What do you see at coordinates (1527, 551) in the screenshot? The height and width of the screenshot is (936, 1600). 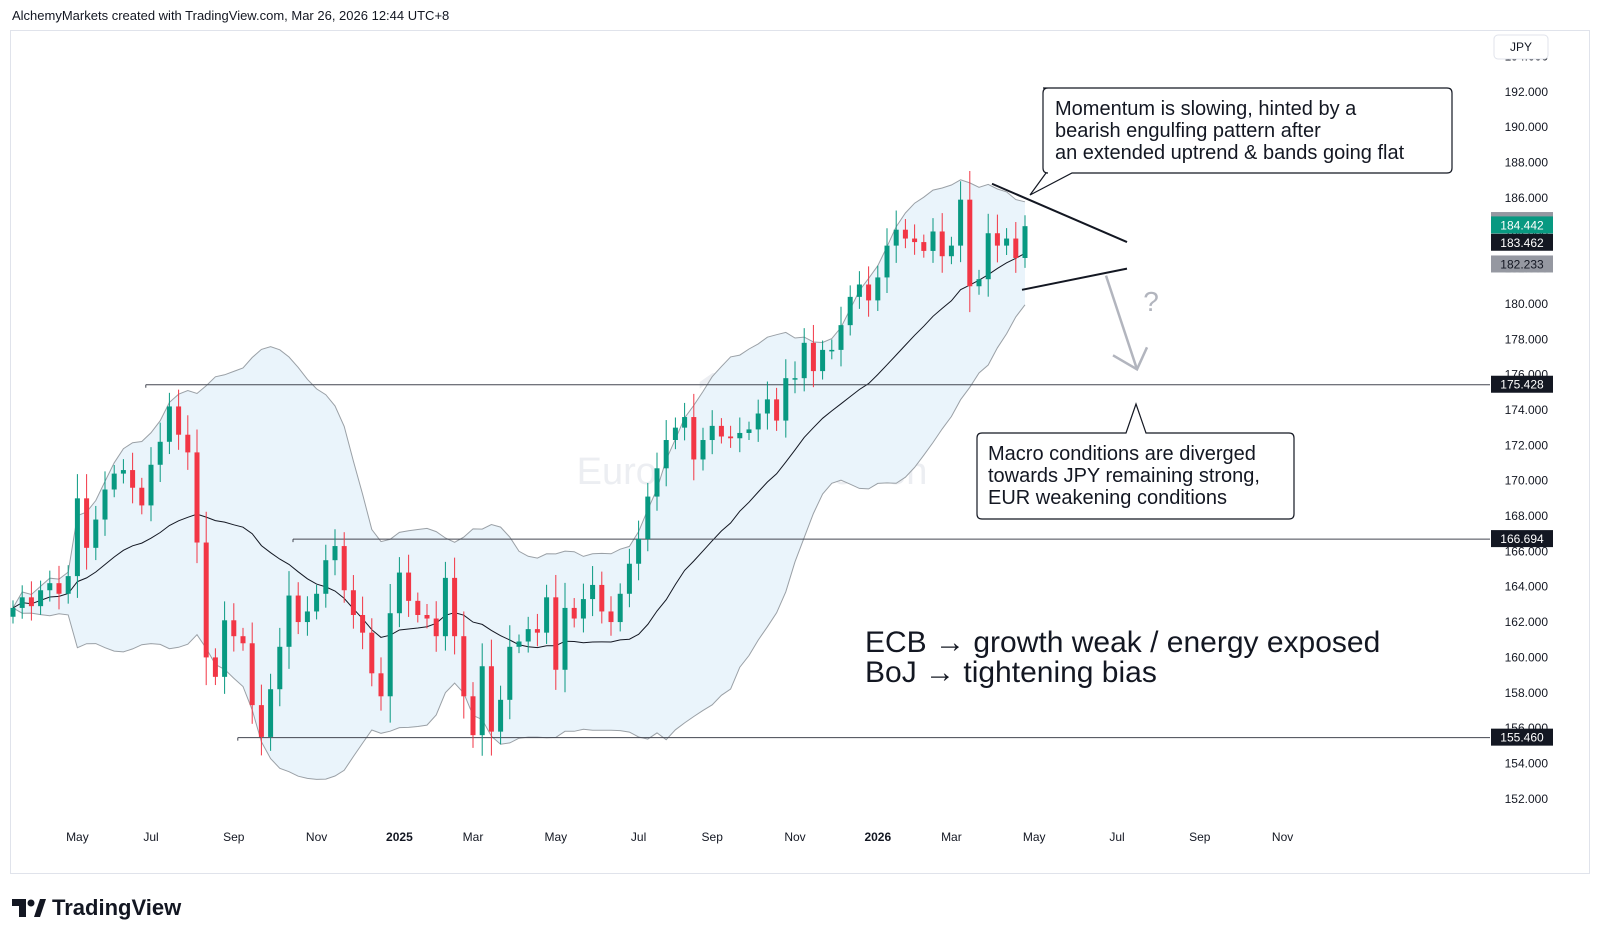 I see `y-tick-label: 166.000` at bounding box center [1527, 551].